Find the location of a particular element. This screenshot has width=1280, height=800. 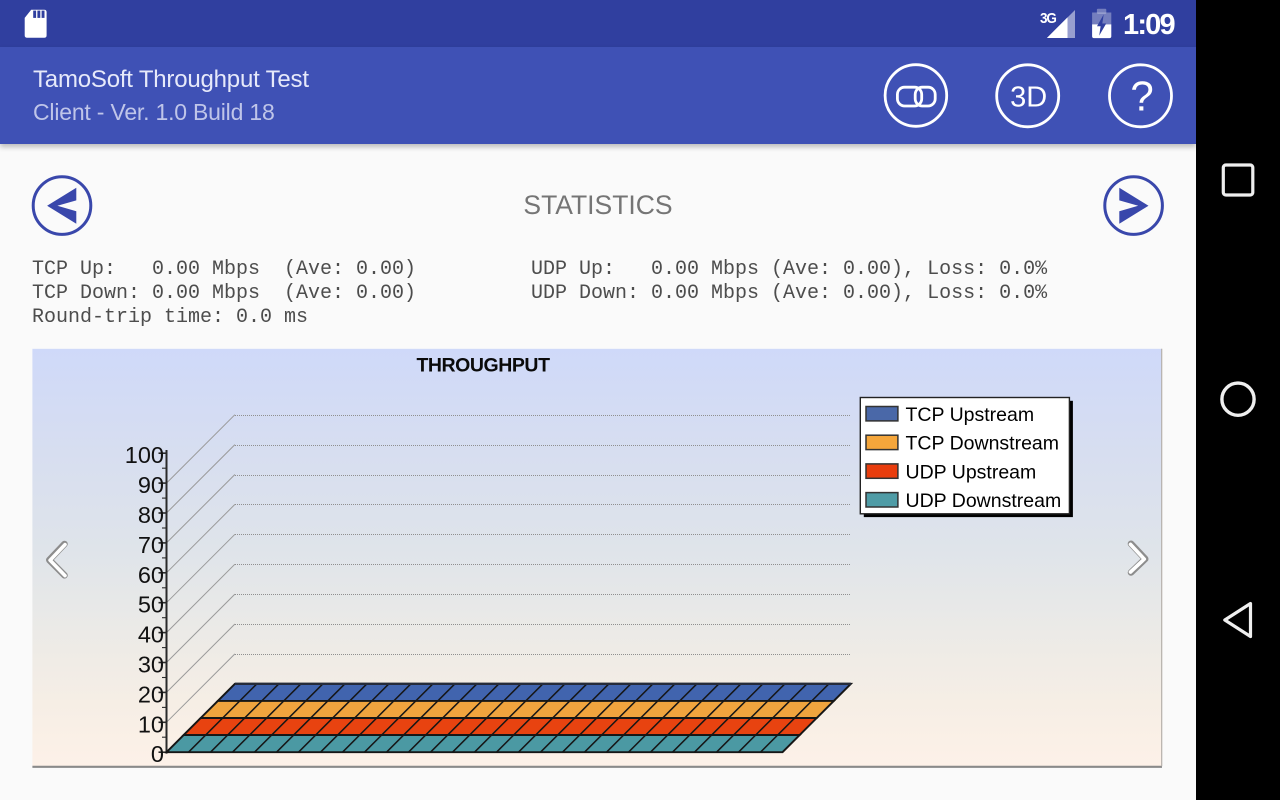

svg-text: UDP Downstream is located at coordinates (984, 501).